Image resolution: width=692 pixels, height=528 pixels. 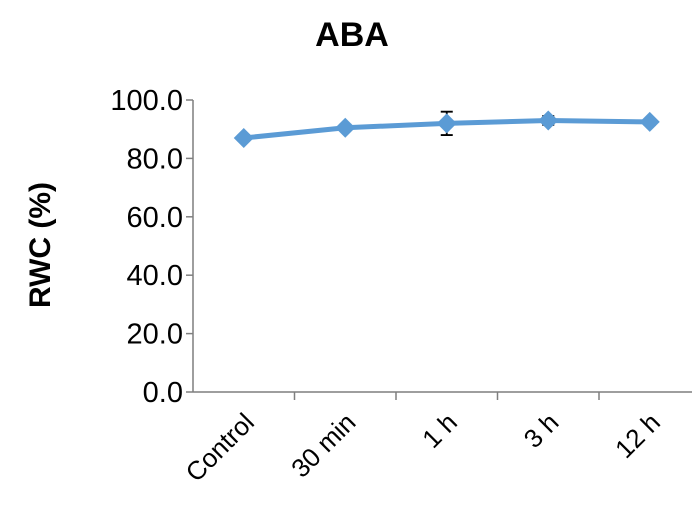 I want to click on x-tick-label: 30 min, so click(x=323, y=445).